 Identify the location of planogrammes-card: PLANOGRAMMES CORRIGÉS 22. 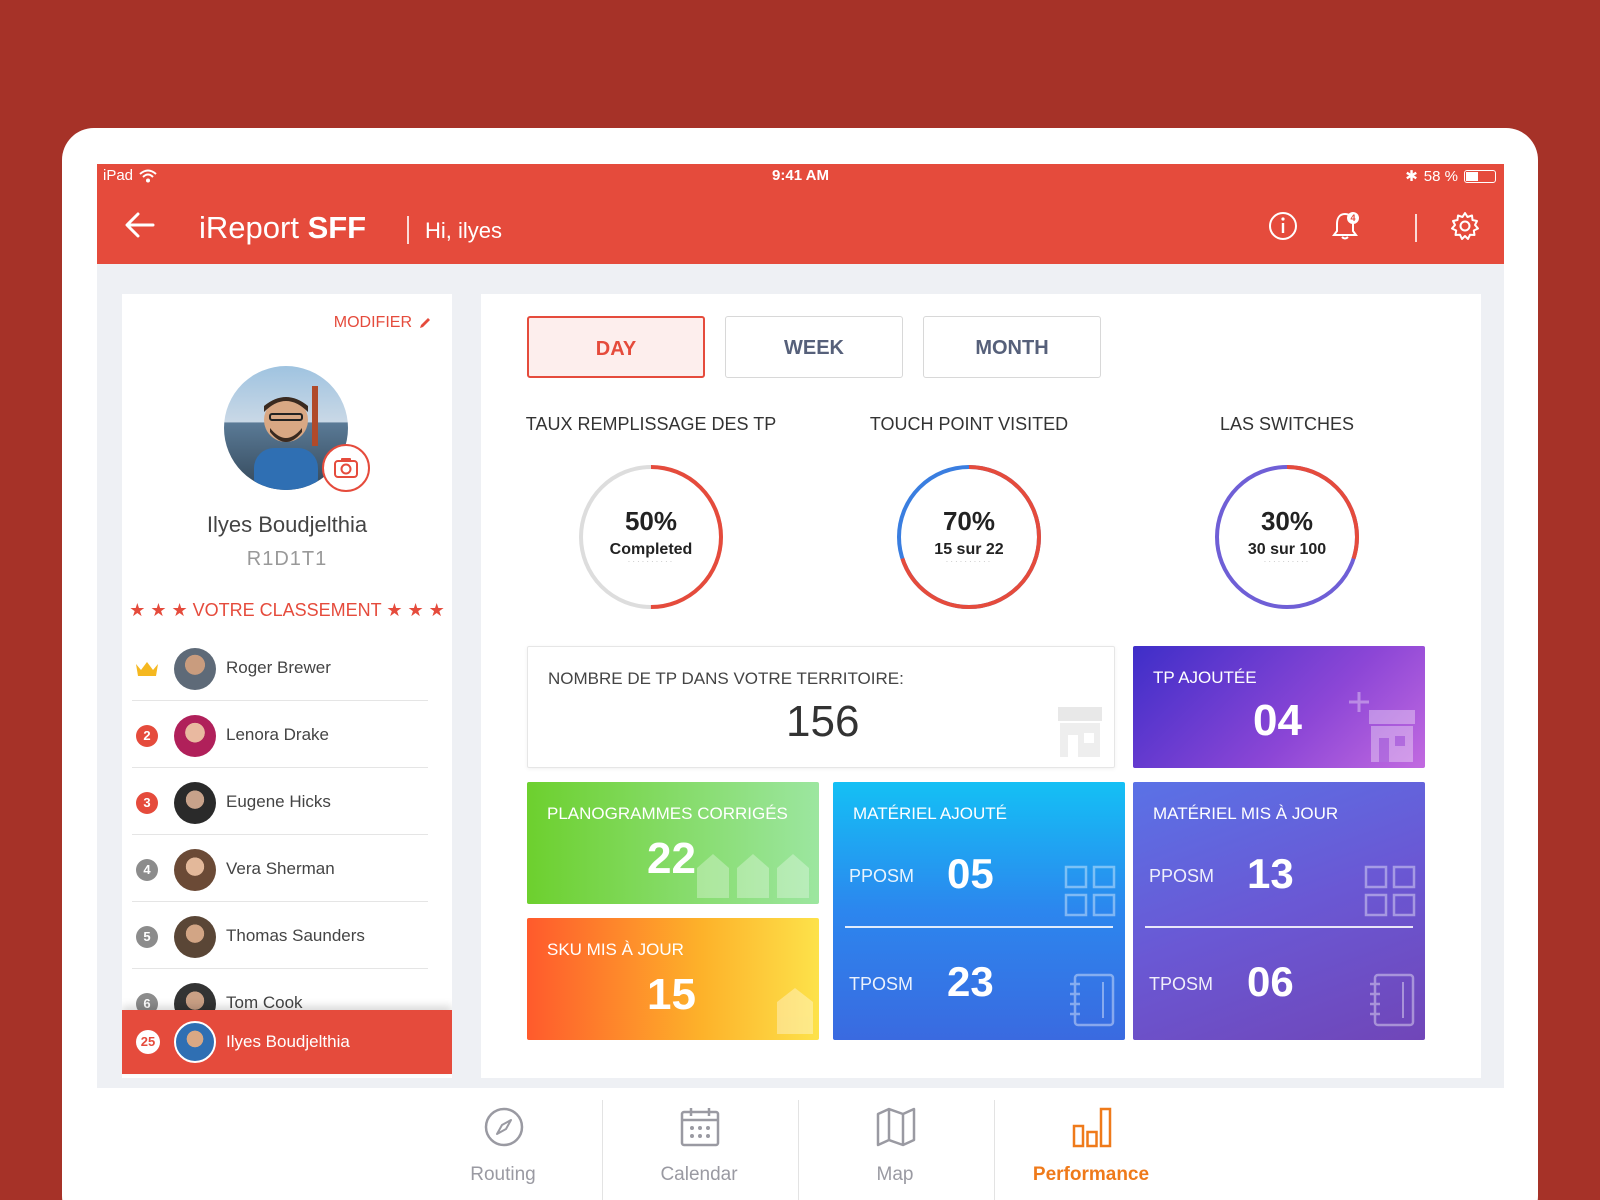
(673, 843).